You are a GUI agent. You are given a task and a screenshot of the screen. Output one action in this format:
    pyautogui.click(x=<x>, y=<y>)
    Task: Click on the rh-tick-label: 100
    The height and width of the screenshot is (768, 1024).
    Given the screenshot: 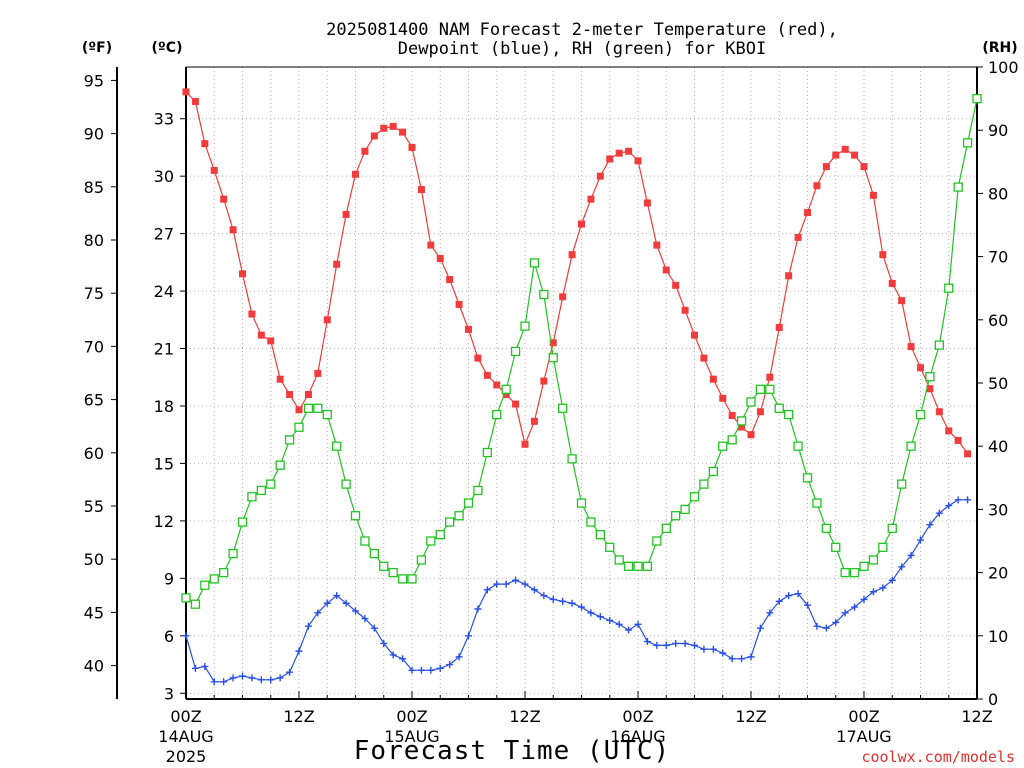 What is the action you would take?
    pyautogui.click(x=1003, y=67)
    